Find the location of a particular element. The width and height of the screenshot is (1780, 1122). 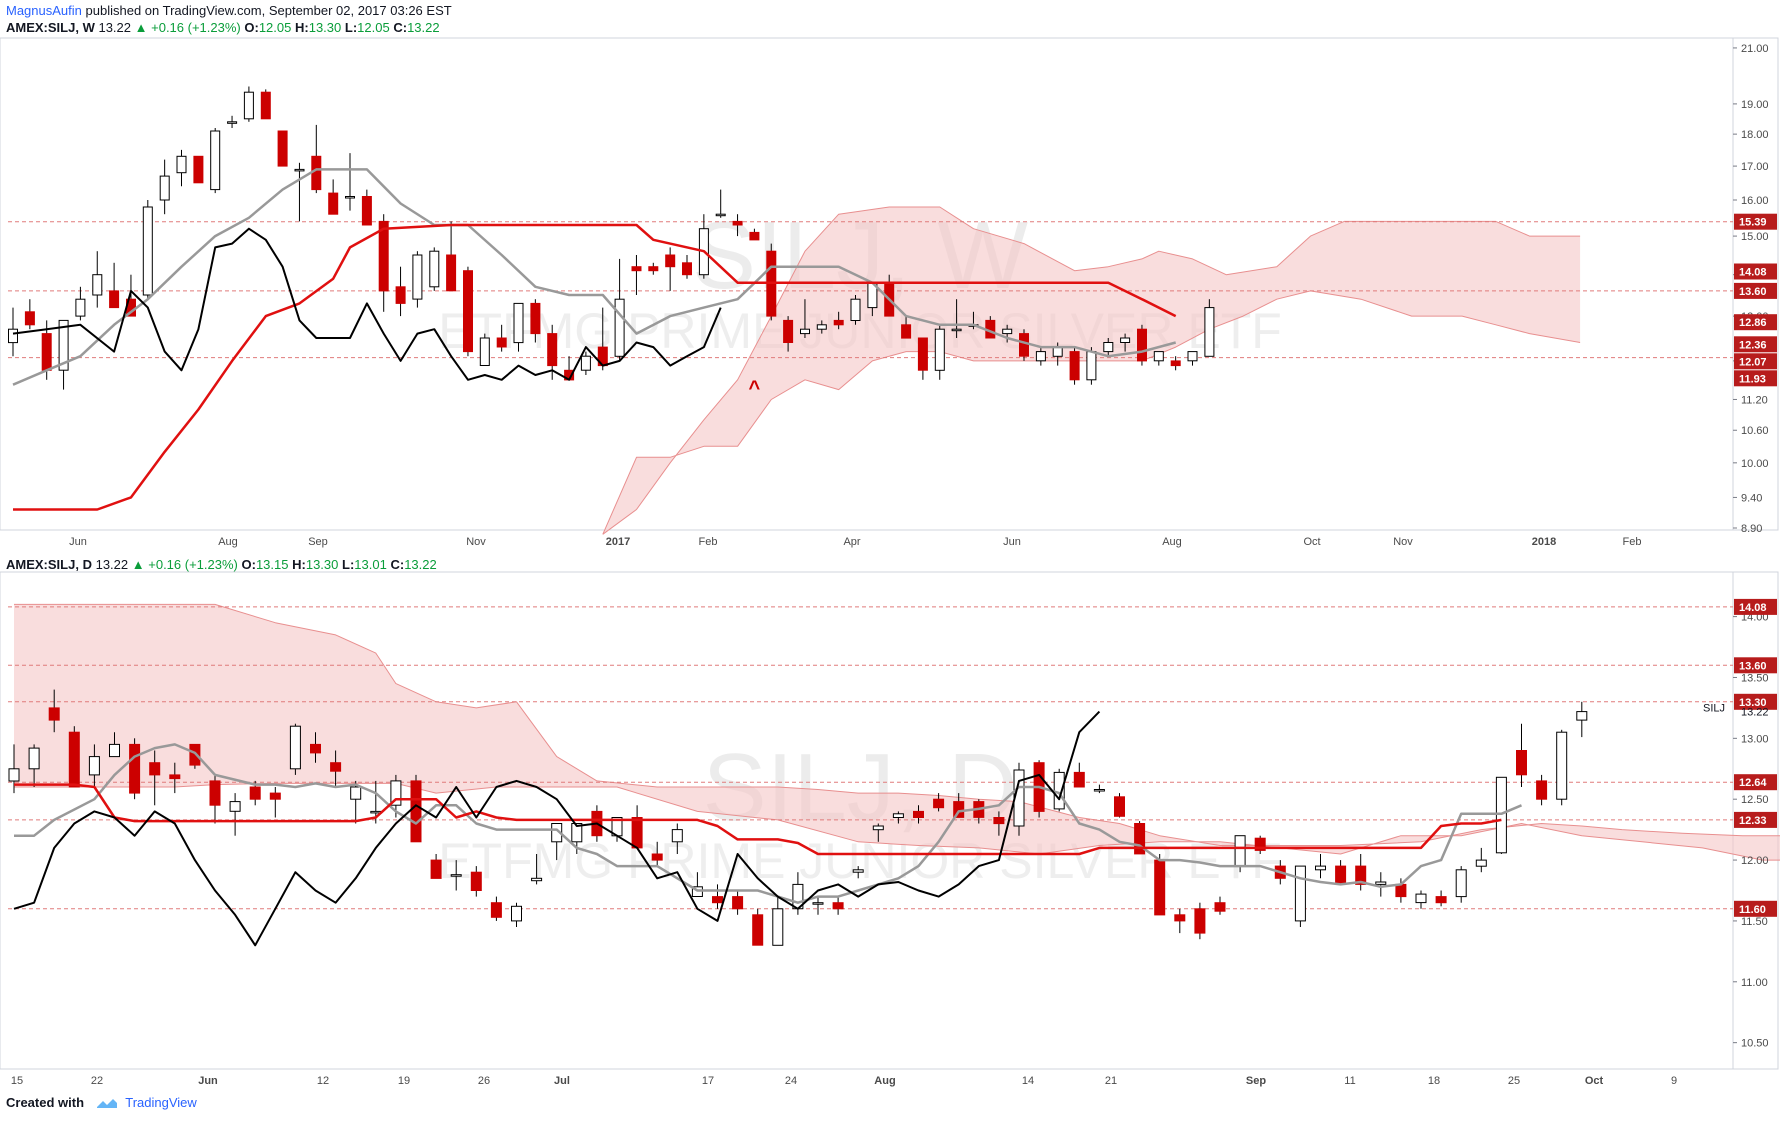

x-tick-label: 21 is located at coordinates (1111, 1081).